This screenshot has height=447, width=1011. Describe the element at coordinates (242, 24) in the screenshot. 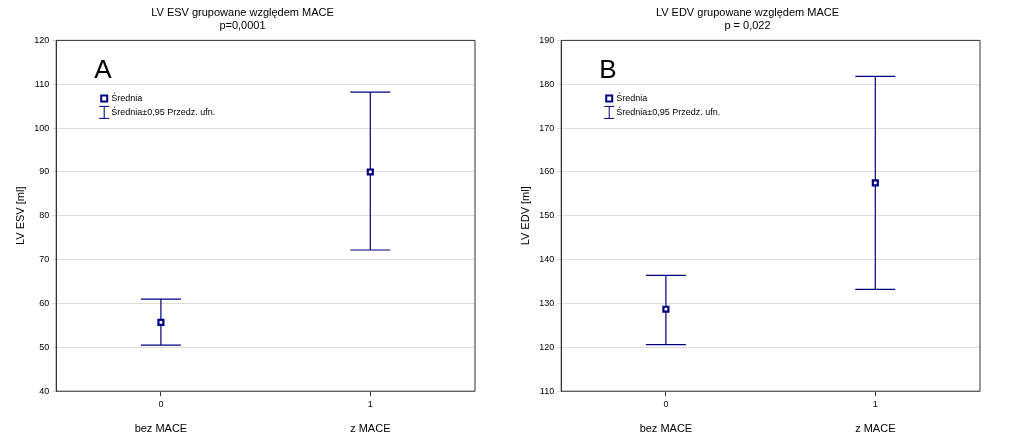

I see `chart-subtitle: p=0,0001` at that location.